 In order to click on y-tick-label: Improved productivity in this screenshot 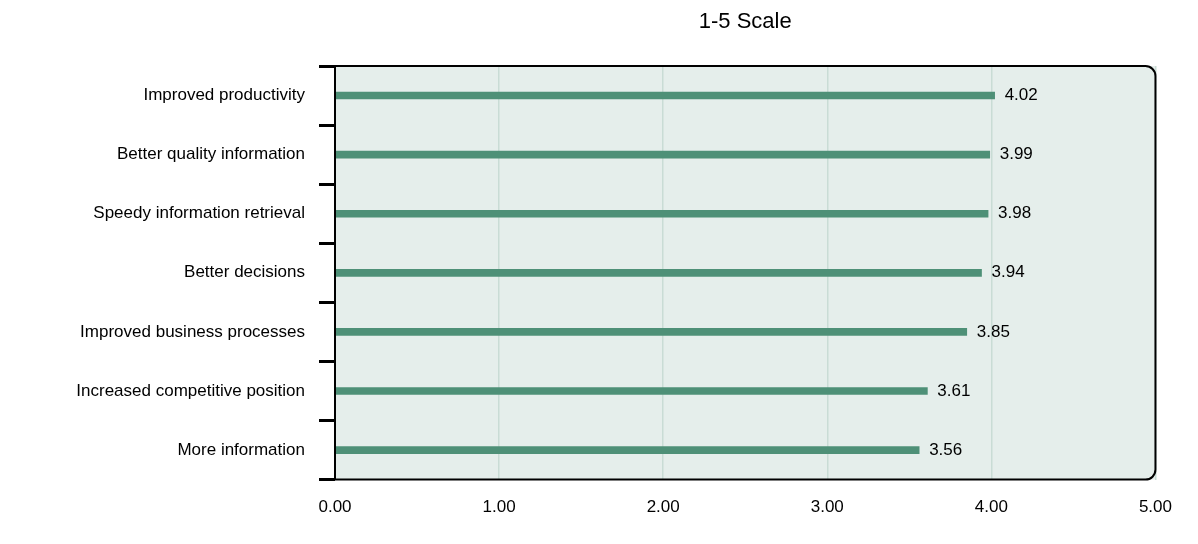, I will do `click(224, 95)`.